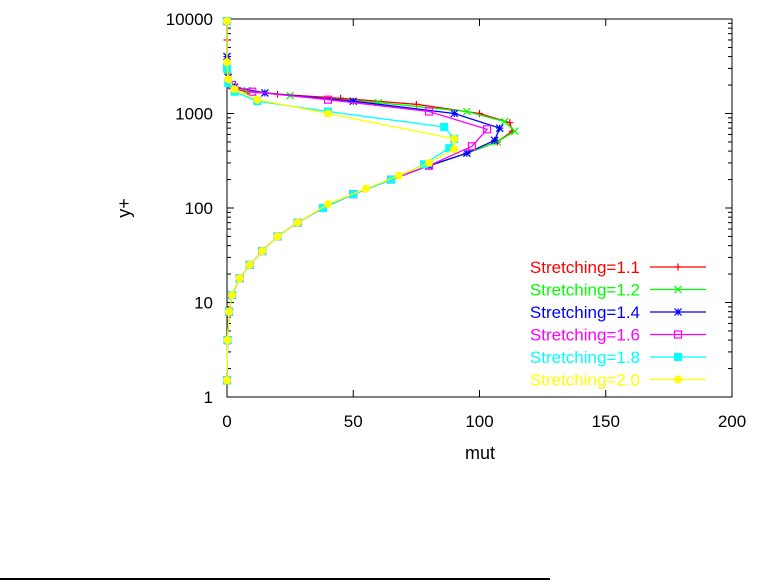  I want to click on x-tick-label: 0, so click(226, 421).